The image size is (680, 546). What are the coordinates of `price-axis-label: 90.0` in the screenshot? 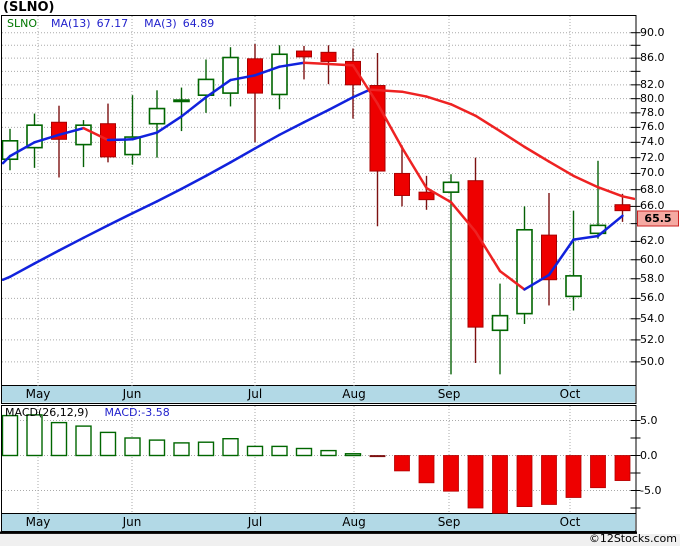 It's located at (652, 32).